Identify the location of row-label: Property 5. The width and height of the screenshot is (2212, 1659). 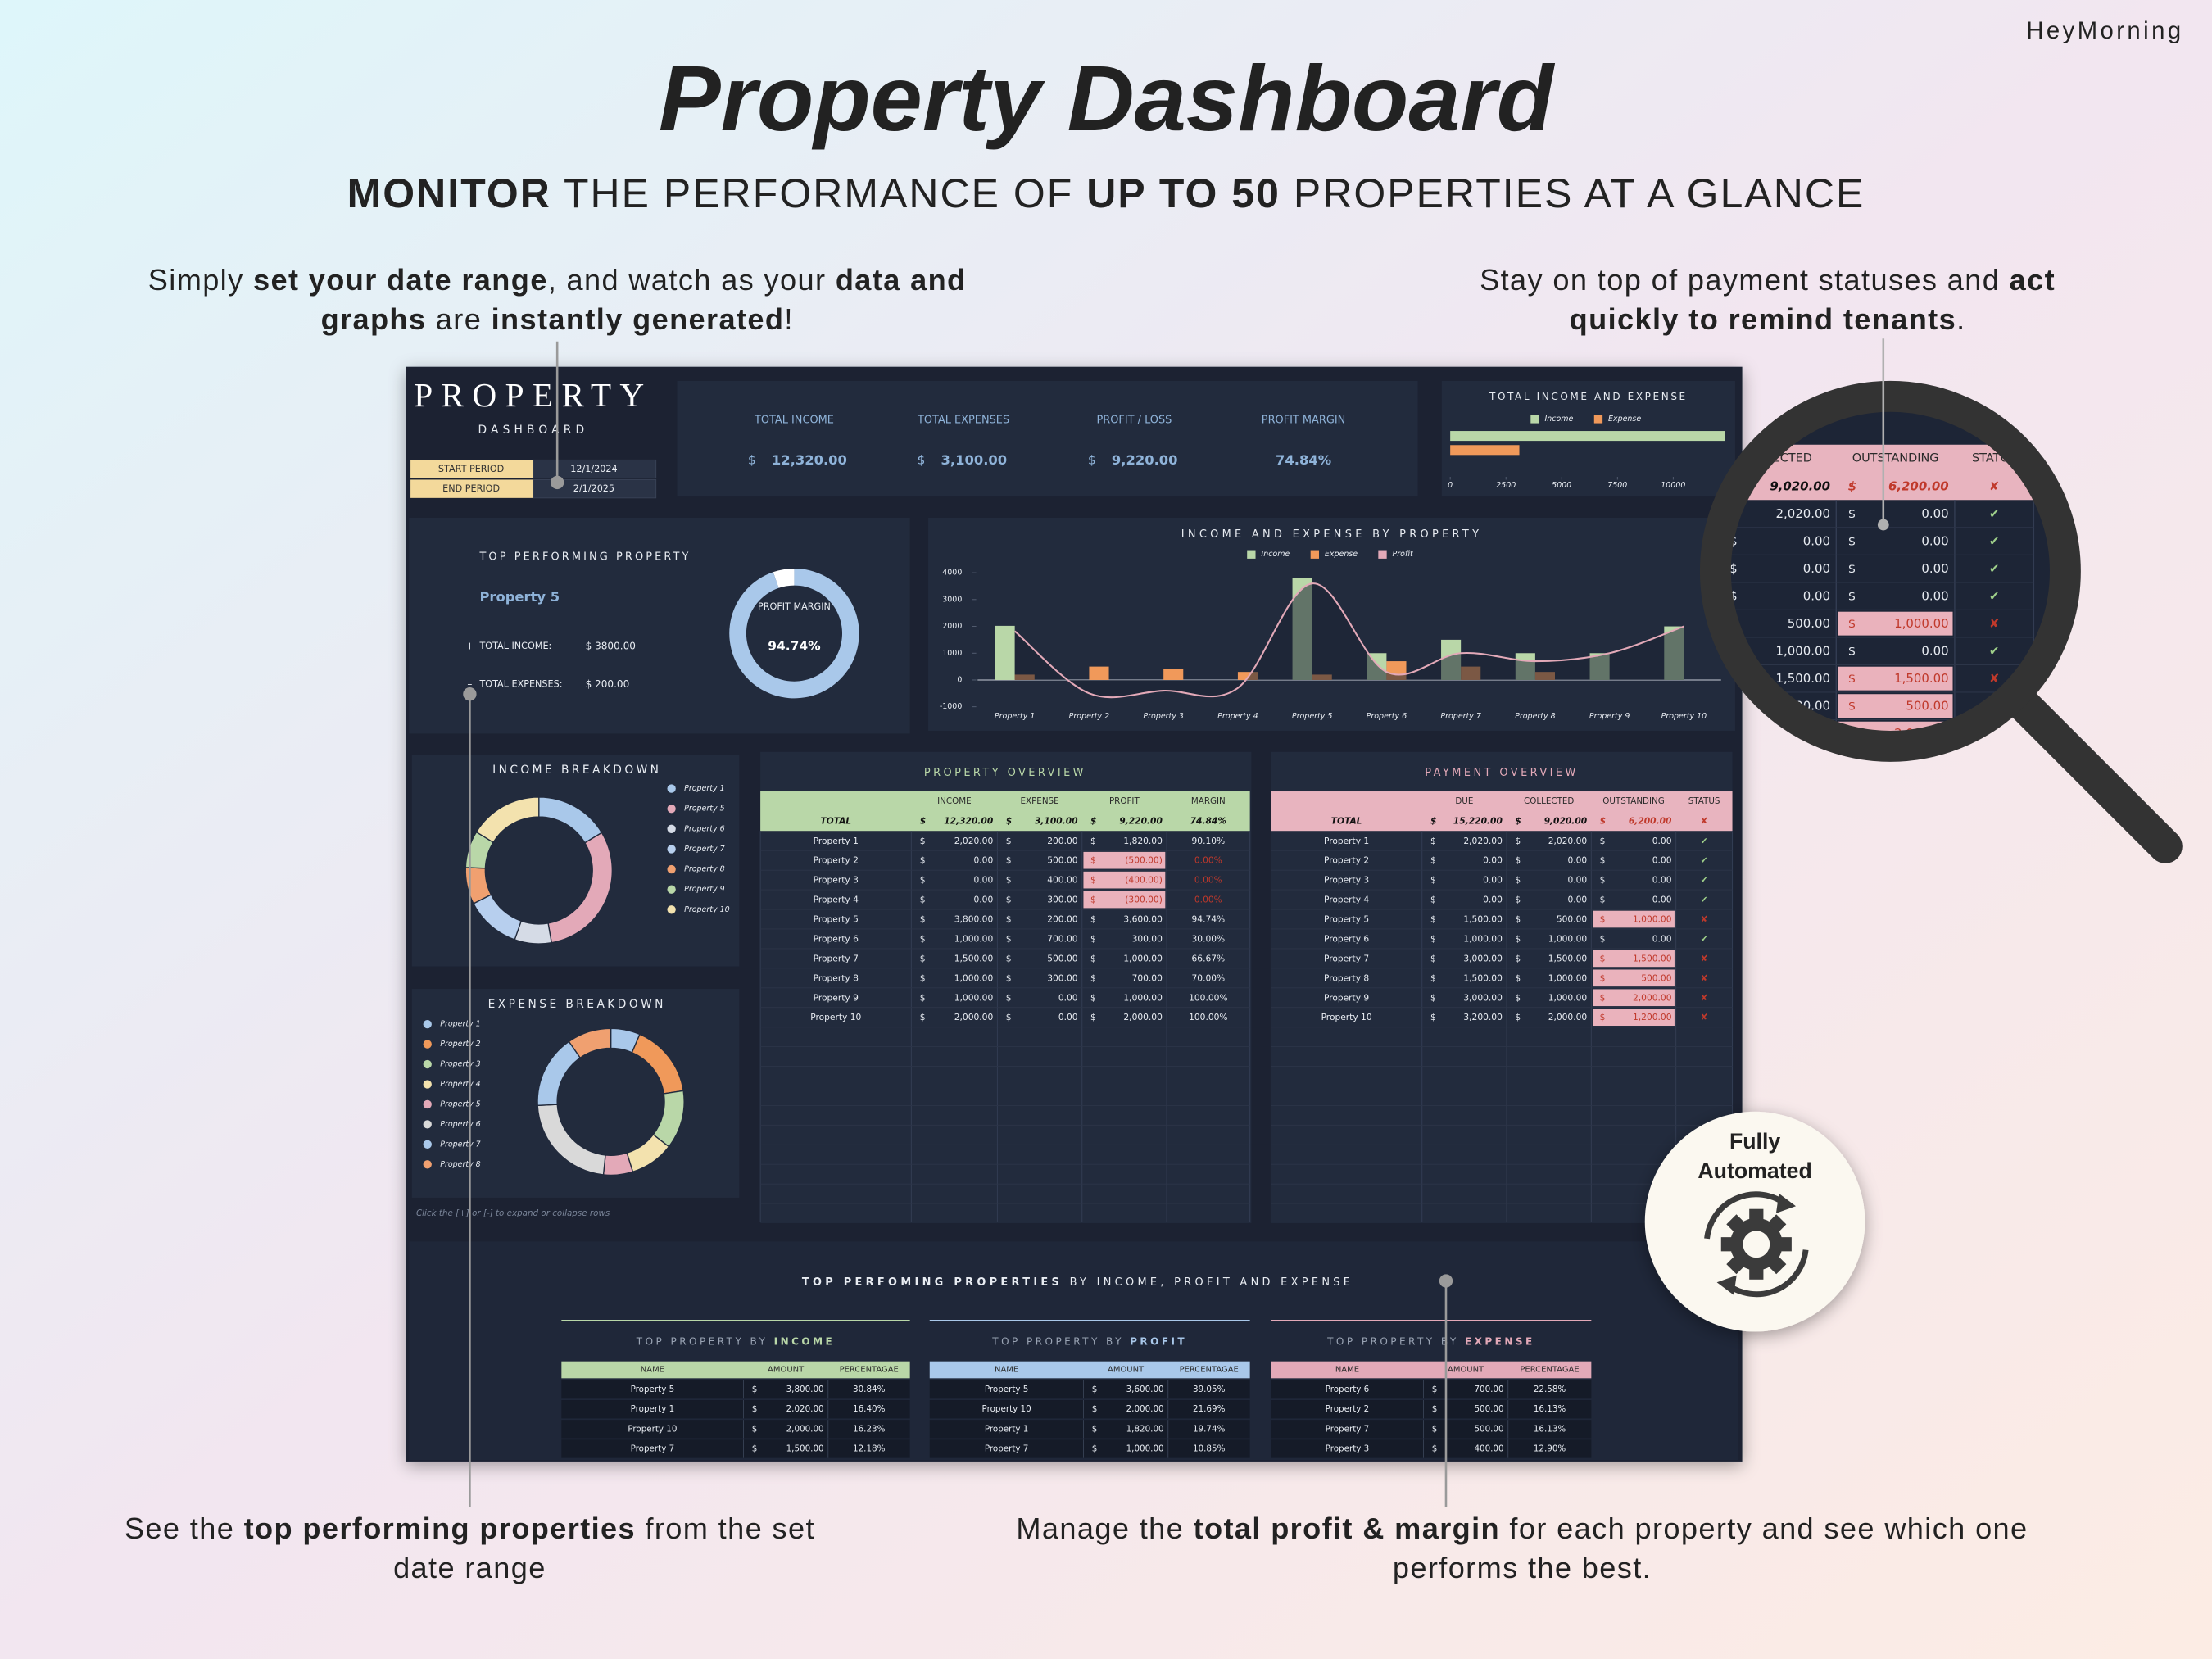
(1007, 1389).